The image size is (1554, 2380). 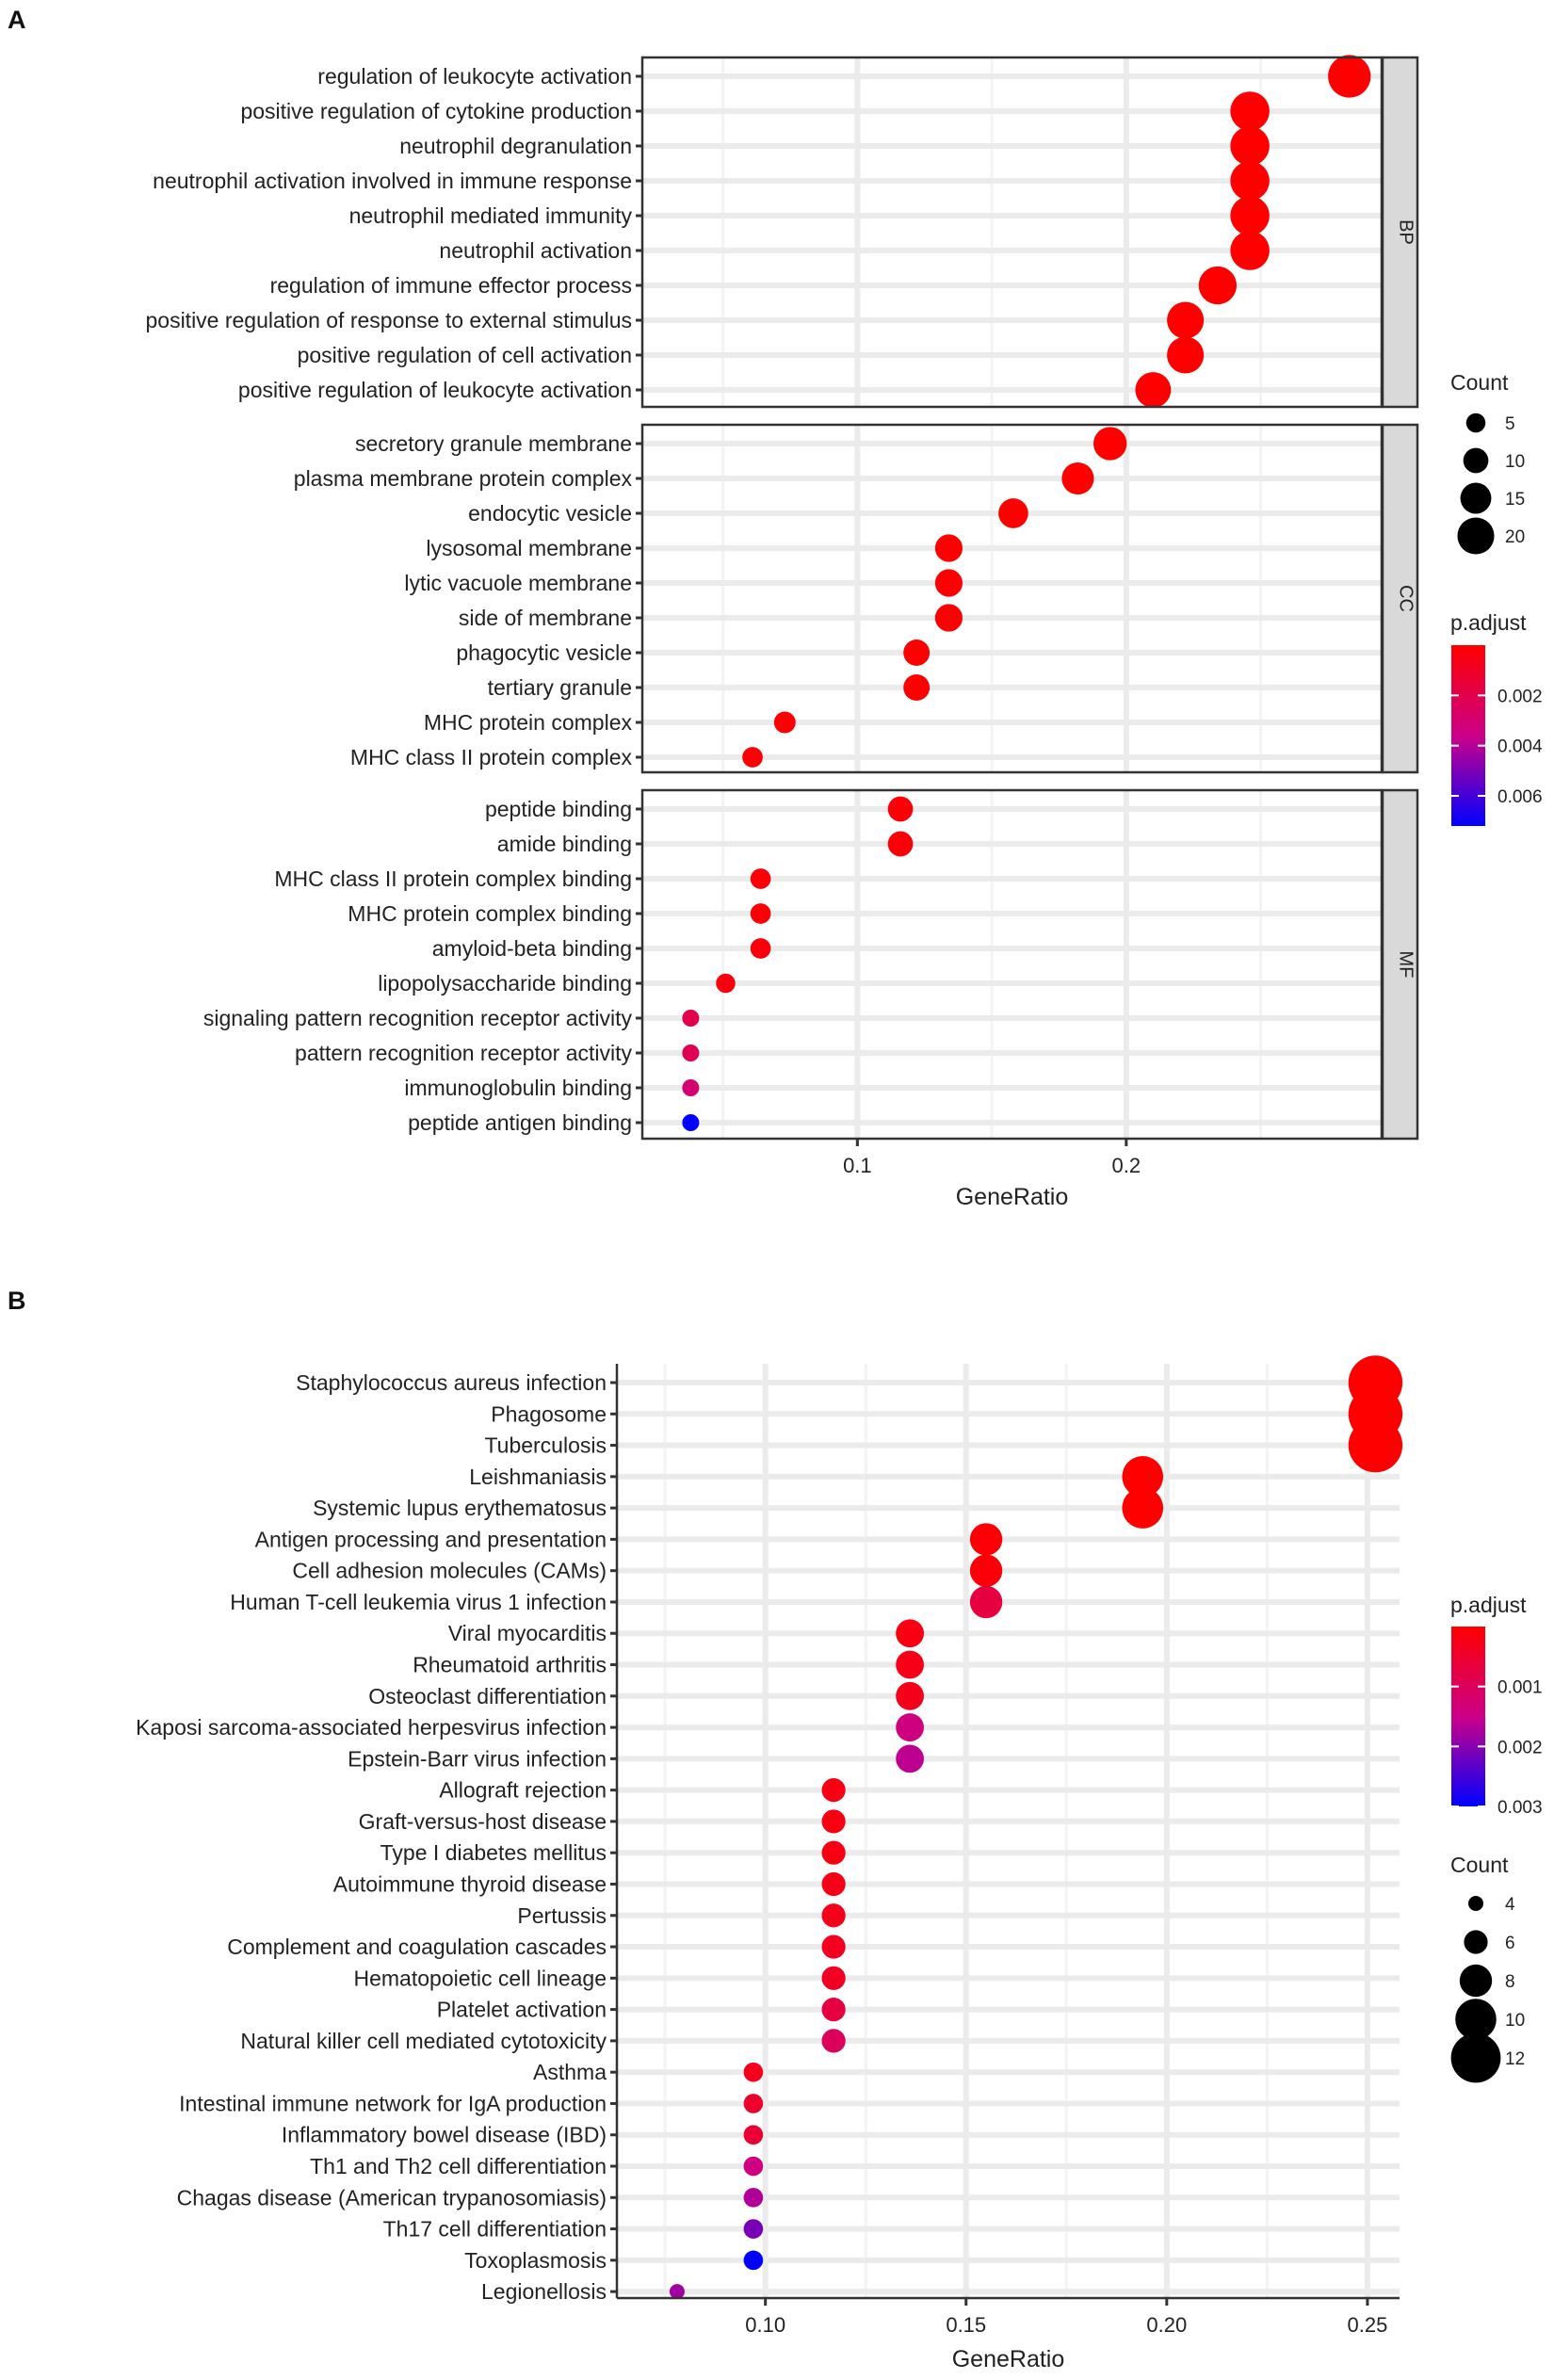 What do you see at coordinates (477, 1758) in the screenshot?
I see `y-tick-label: Epstein-Barr virus infection` at bounding box center [477, 1758].